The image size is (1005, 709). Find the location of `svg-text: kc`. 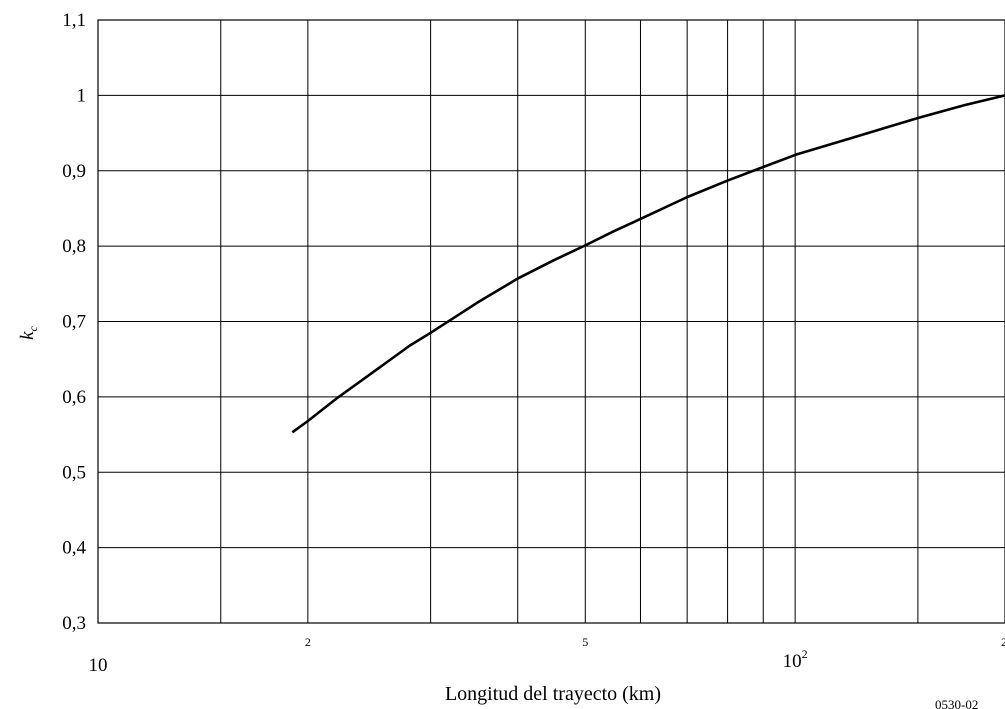

svg-text: kc is located at coordinates (28, 332).